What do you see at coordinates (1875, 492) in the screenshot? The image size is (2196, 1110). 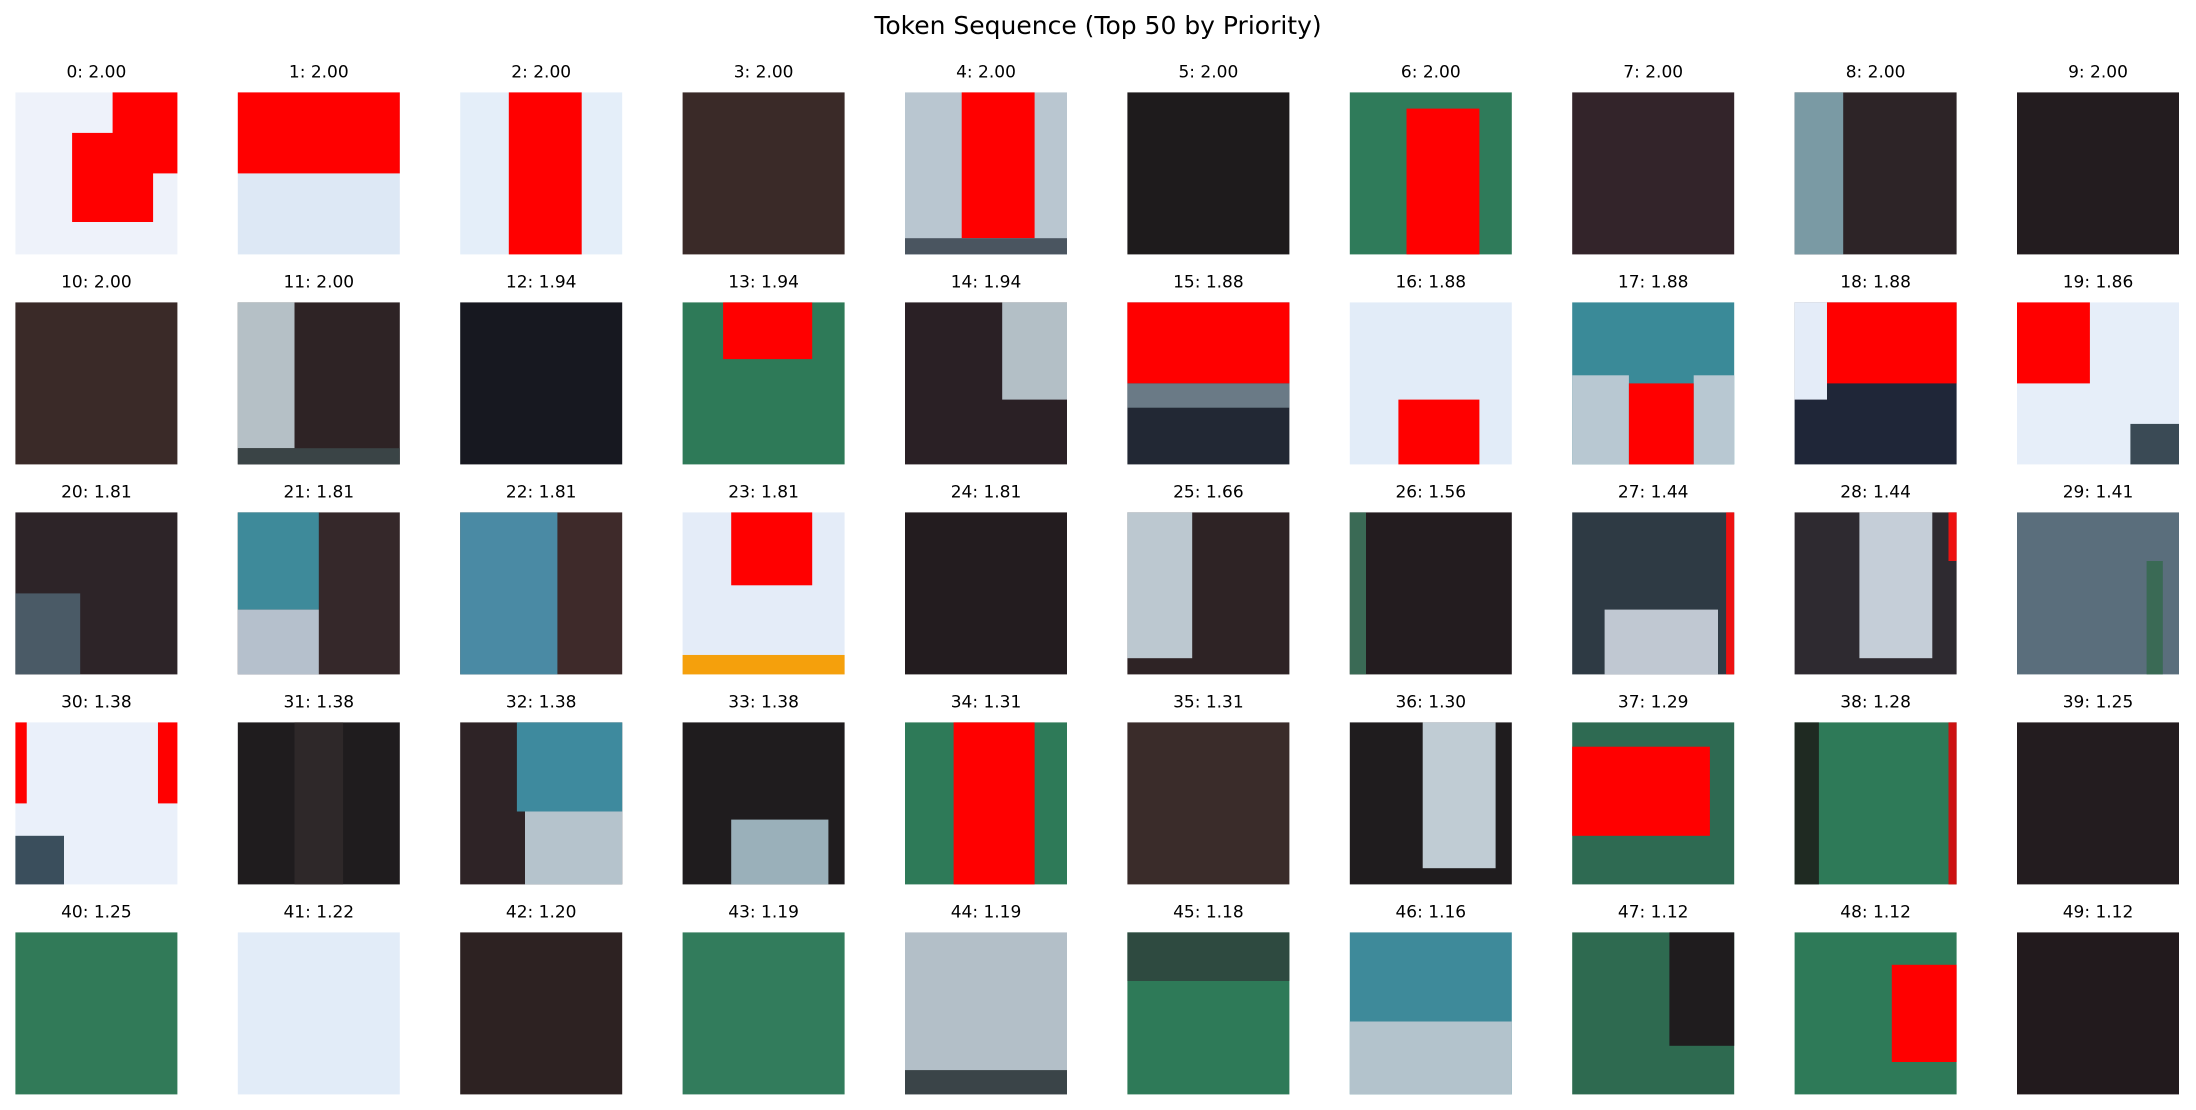 I see `tile-title: 28: 1.44` at bounding box center [1875, 492].